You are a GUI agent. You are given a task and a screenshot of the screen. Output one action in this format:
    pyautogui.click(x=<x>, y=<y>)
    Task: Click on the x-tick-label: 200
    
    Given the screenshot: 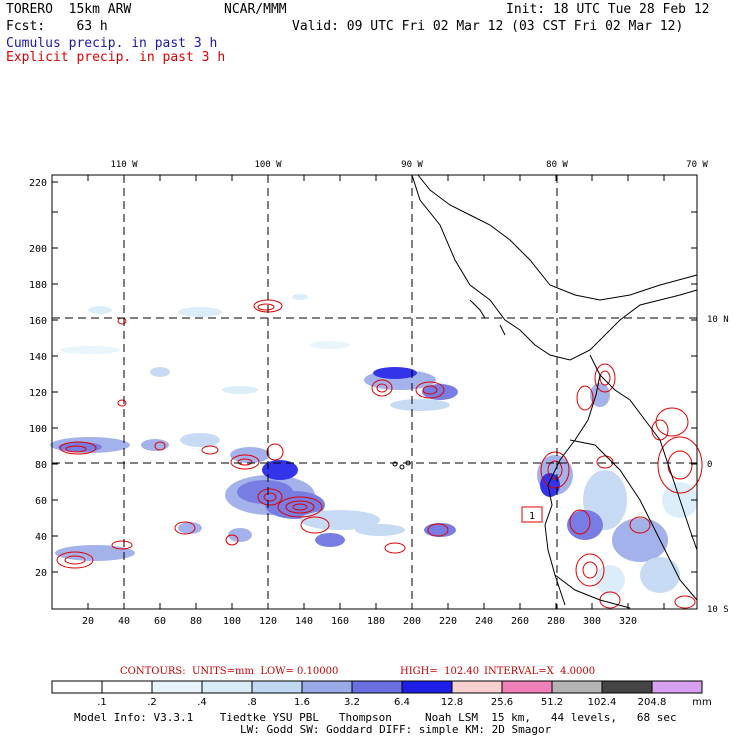 What is the action you would take?
    pyautogui.click(x=412, y=621)
    